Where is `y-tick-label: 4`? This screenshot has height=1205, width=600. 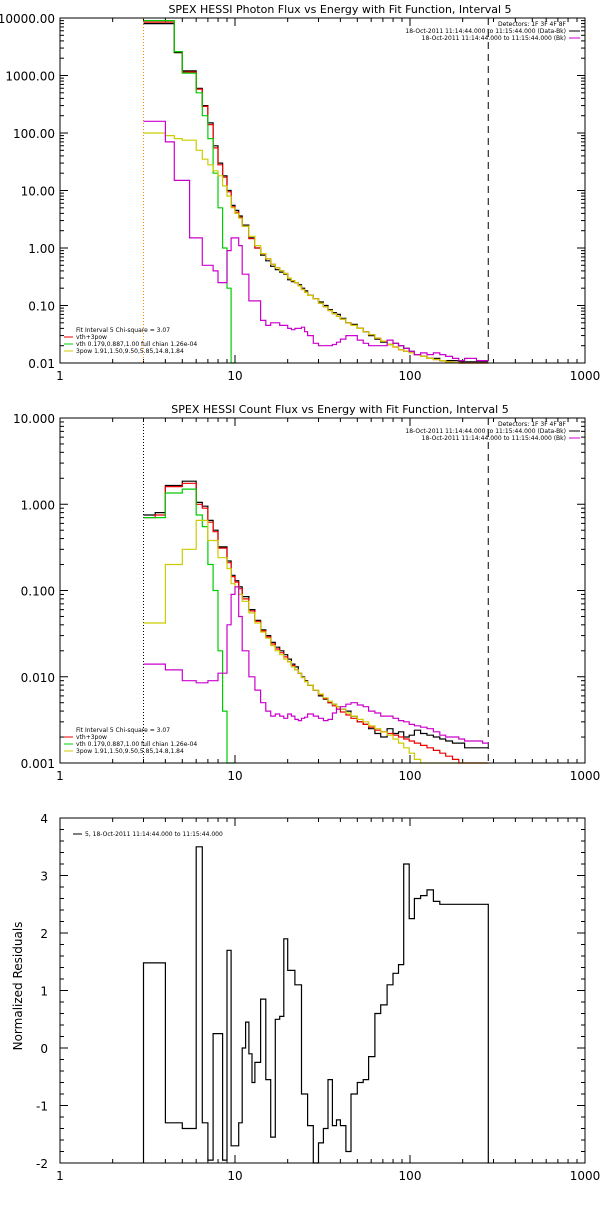 y-tick-label: 4 is located at coordinates (44, 819).